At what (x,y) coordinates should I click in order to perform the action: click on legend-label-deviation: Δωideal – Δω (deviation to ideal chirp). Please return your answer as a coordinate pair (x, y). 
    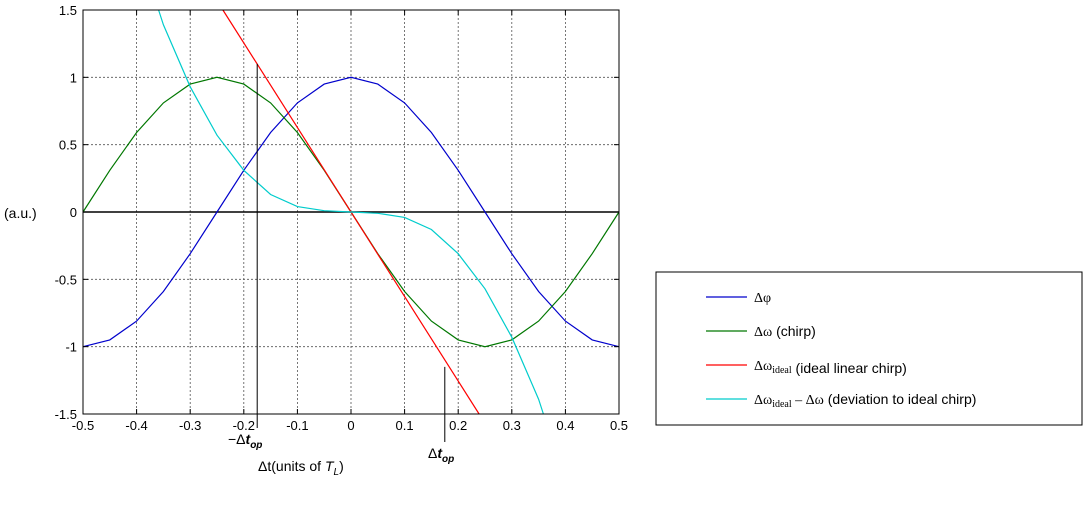
    Looking at the image, I should click on (865, 400).